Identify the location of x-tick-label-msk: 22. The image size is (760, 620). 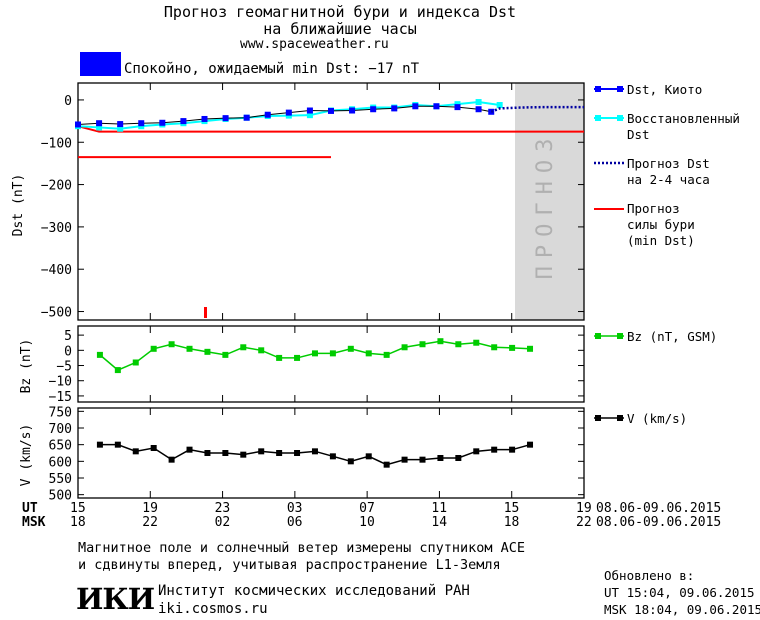
(150, 522).